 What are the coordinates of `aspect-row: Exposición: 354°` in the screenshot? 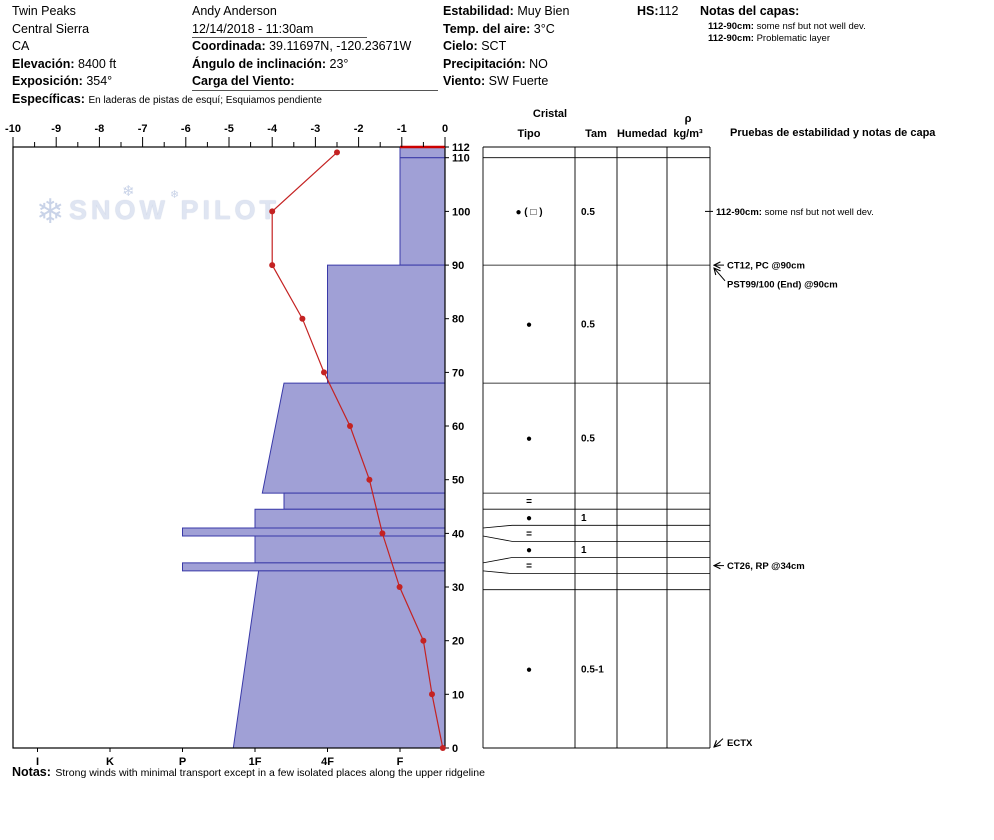 It's located at (167, 82).